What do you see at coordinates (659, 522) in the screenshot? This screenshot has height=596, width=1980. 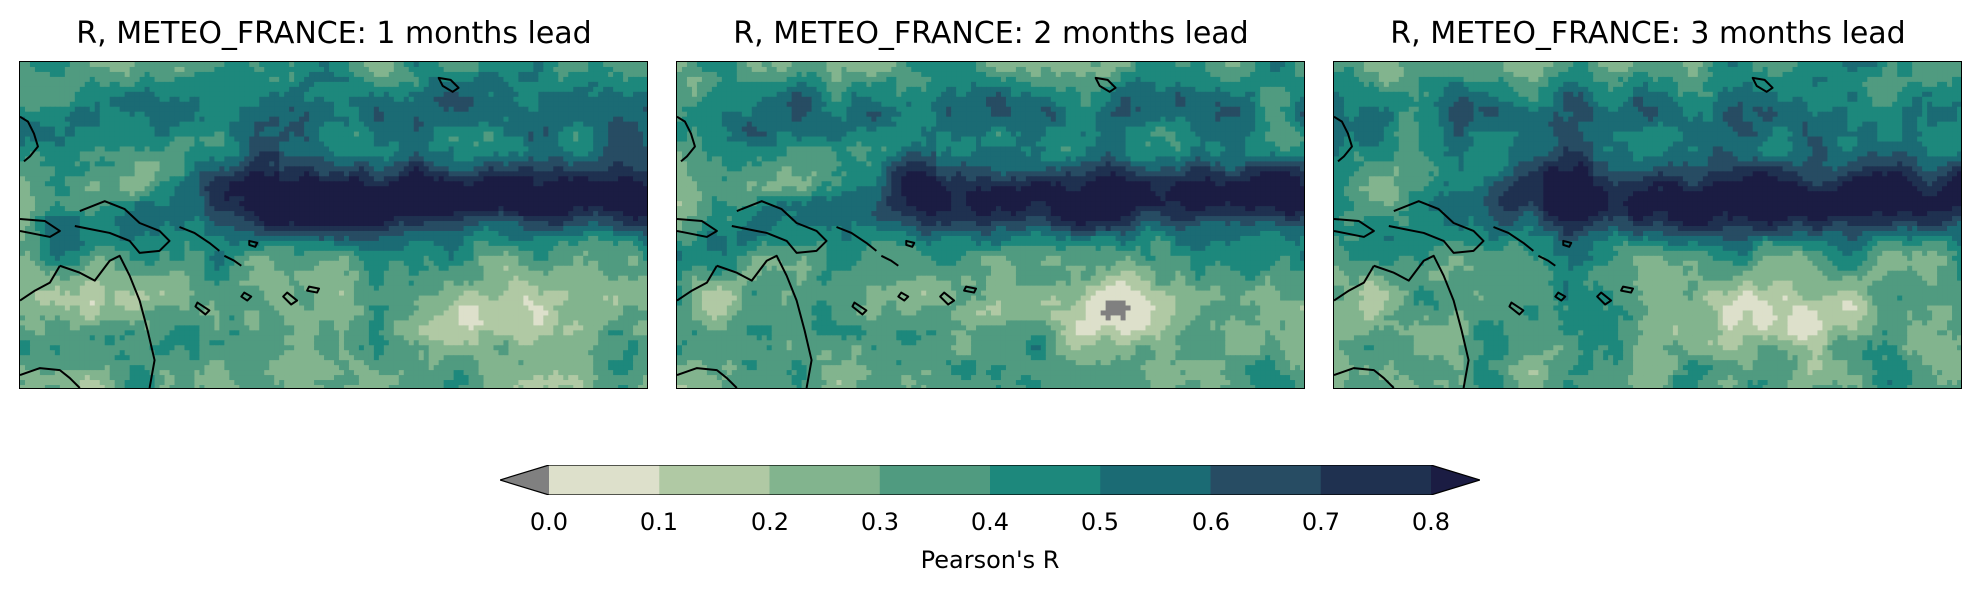 I see `colorbar-tick-label: 0.1` at bounding box center [659, 522].